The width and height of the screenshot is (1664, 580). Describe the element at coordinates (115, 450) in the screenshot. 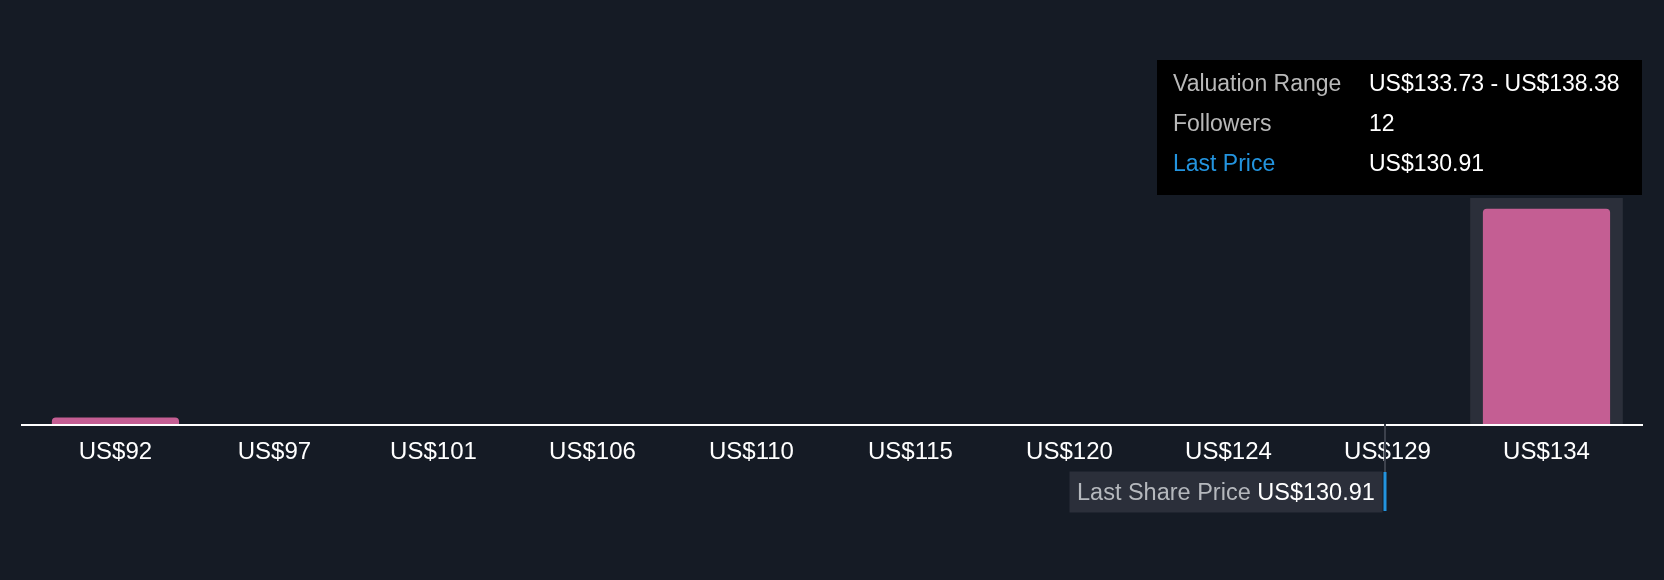

I see `x-tick-label: US$92` at that location.